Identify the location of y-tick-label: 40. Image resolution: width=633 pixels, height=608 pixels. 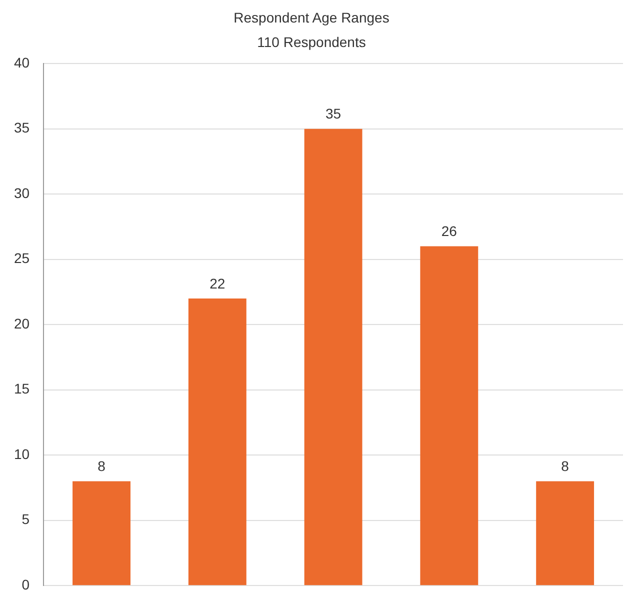
(22, 62).